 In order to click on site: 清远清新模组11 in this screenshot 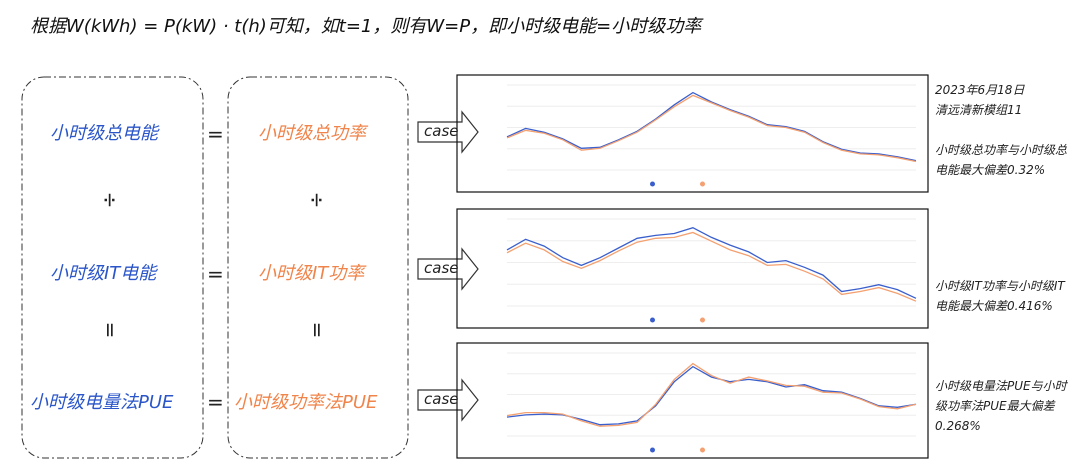, I will do `click(979, 110)`.